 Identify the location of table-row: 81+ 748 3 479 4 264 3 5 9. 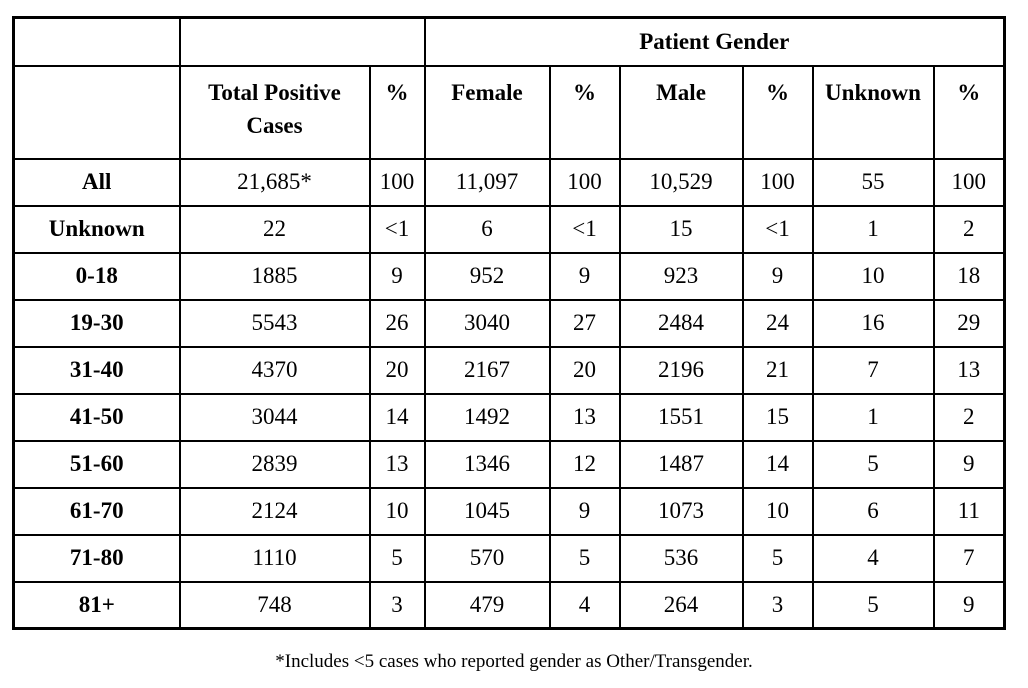
(509, 605).